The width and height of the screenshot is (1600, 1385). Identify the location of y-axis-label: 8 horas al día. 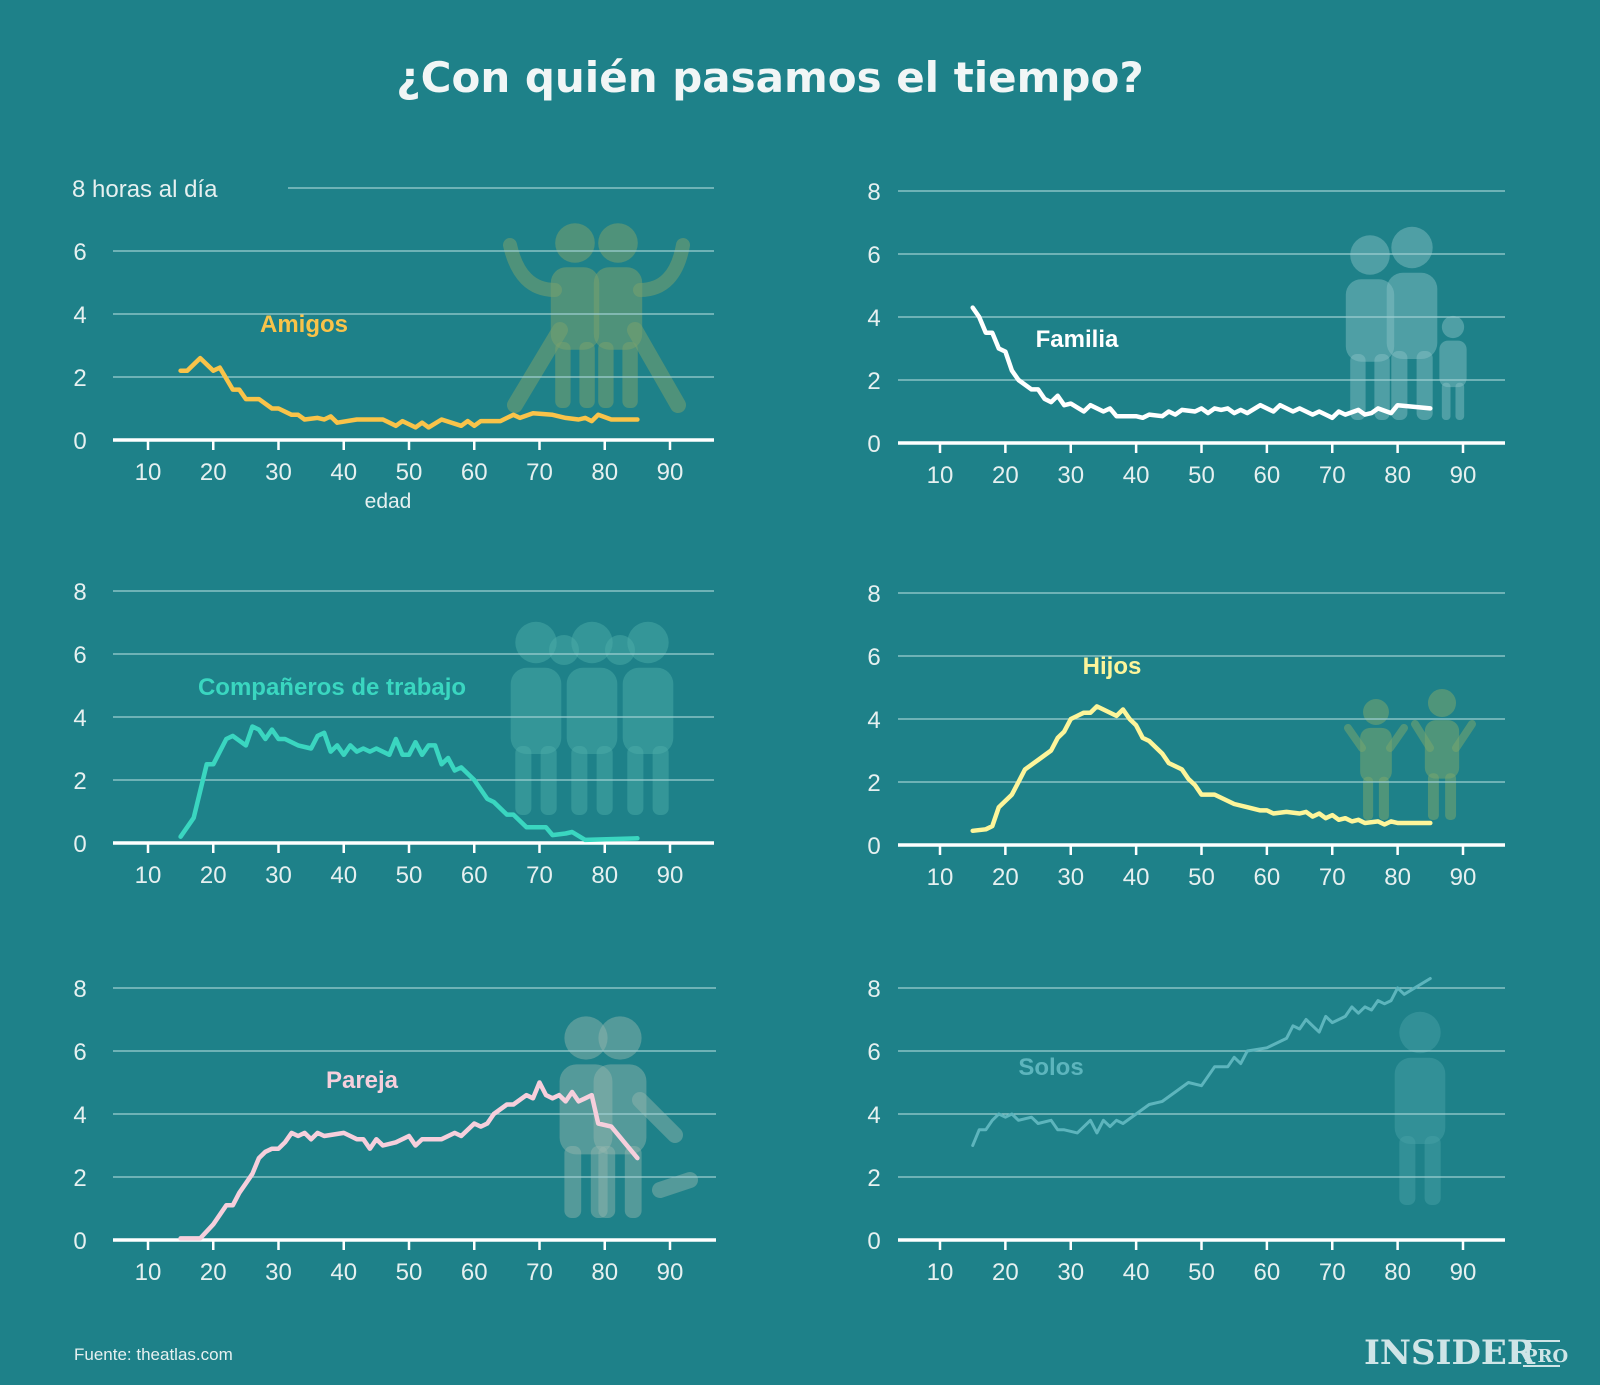
(145, 189).